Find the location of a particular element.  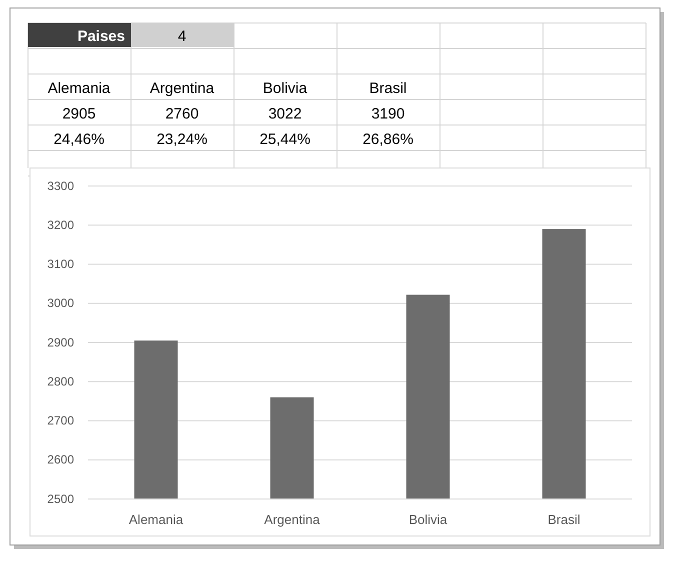

y-tick-label: 3200 is located at coordinates (60, 225).